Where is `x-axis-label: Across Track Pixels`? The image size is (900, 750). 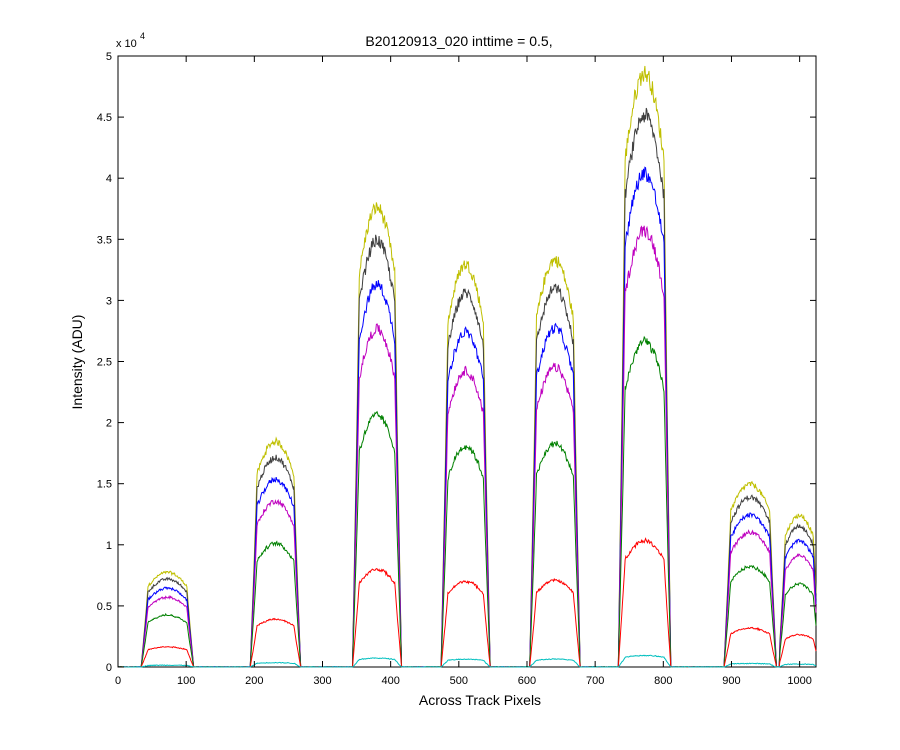 x-axis-label: Across Track Pixels is located at coordinates (480, 700).